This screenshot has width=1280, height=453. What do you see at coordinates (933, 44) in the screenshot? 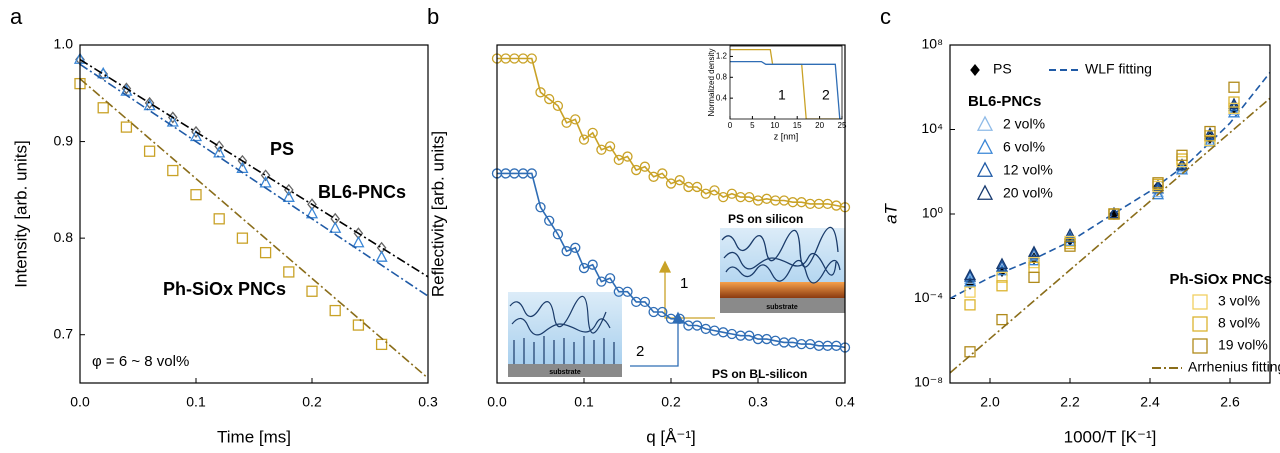
I see `y-tick-label: 10⁸` at bounding box center [933, 44].